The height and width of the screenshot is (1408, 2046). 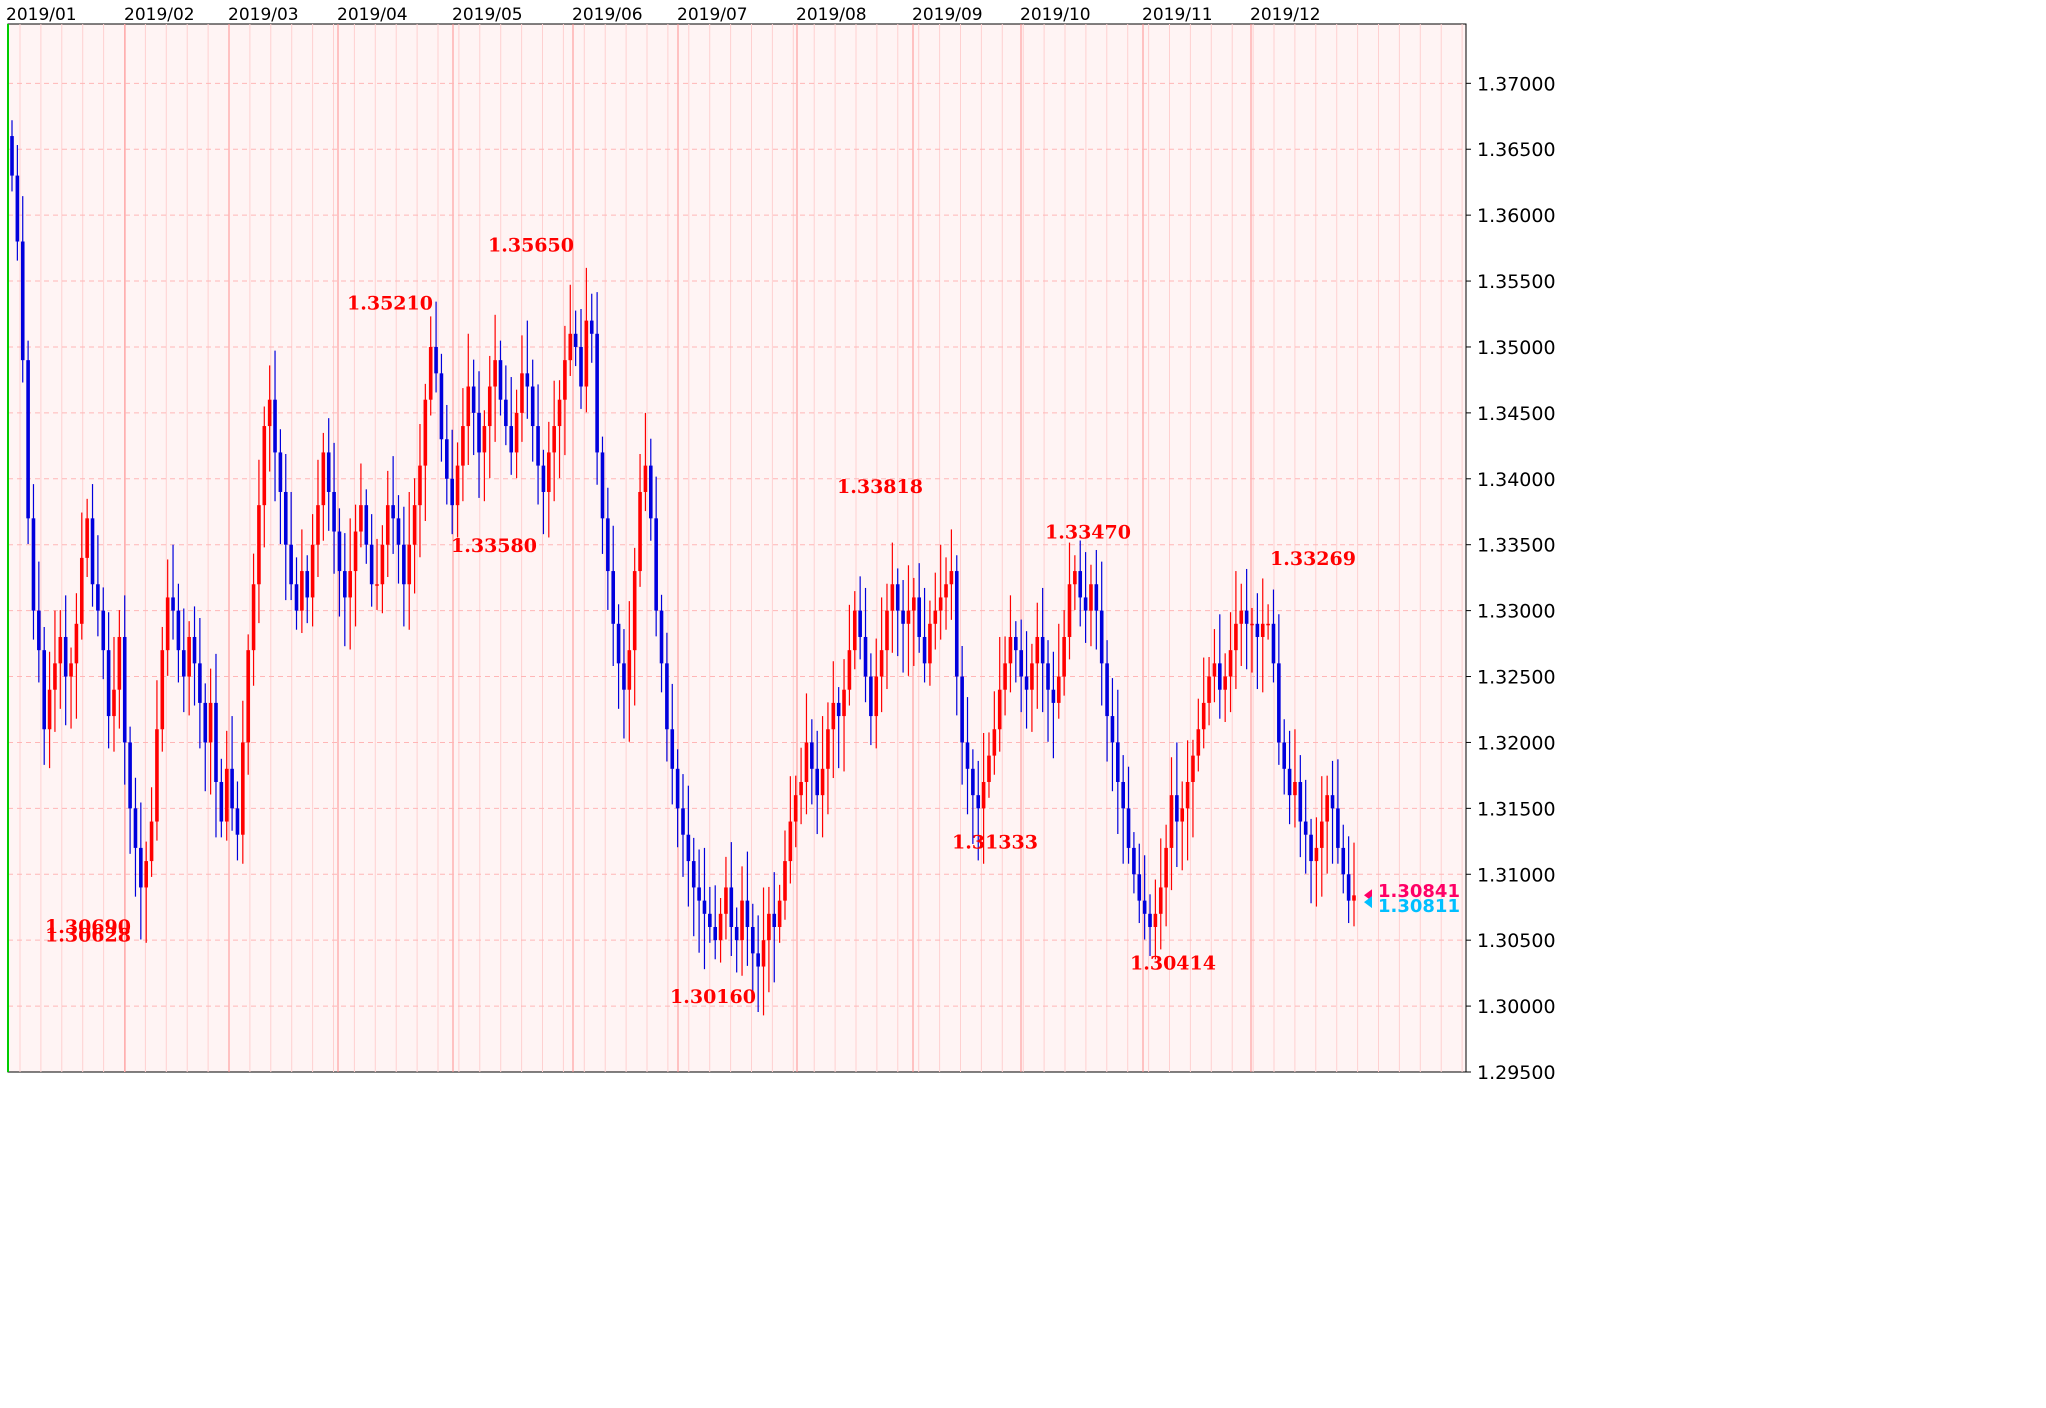 What do you see at coordinates (1177, 15) in the screenshot?
I see `x-axis-label: 2019/11` at bounding box center [1177, 15].